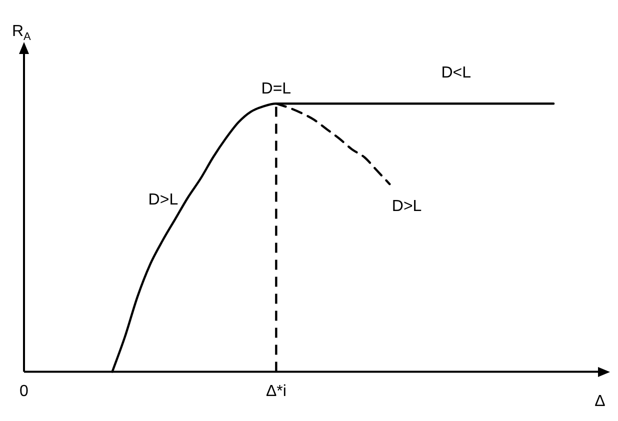 The width and height of the screenshot is (618, 421). I want to click on x-tick-label: Δ*i, so click(276, 391).